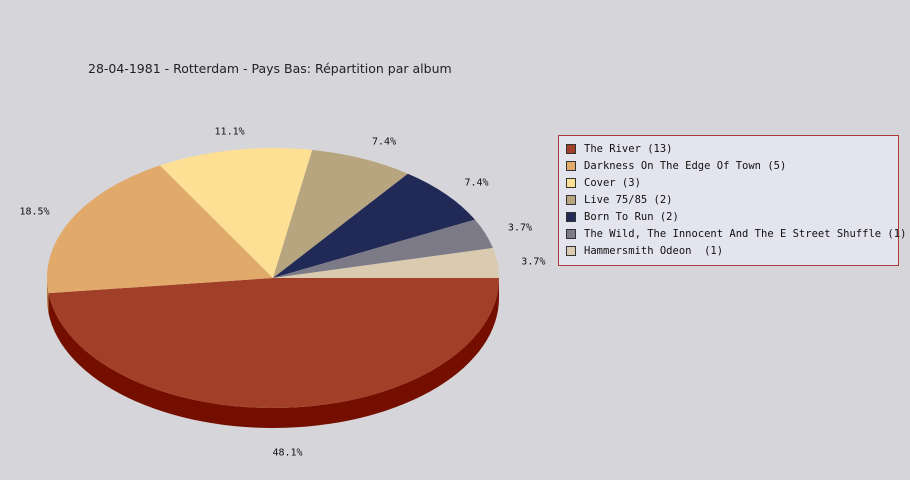  I want to click on slice-percent-label-4: 7.4%, so click(477, 183).